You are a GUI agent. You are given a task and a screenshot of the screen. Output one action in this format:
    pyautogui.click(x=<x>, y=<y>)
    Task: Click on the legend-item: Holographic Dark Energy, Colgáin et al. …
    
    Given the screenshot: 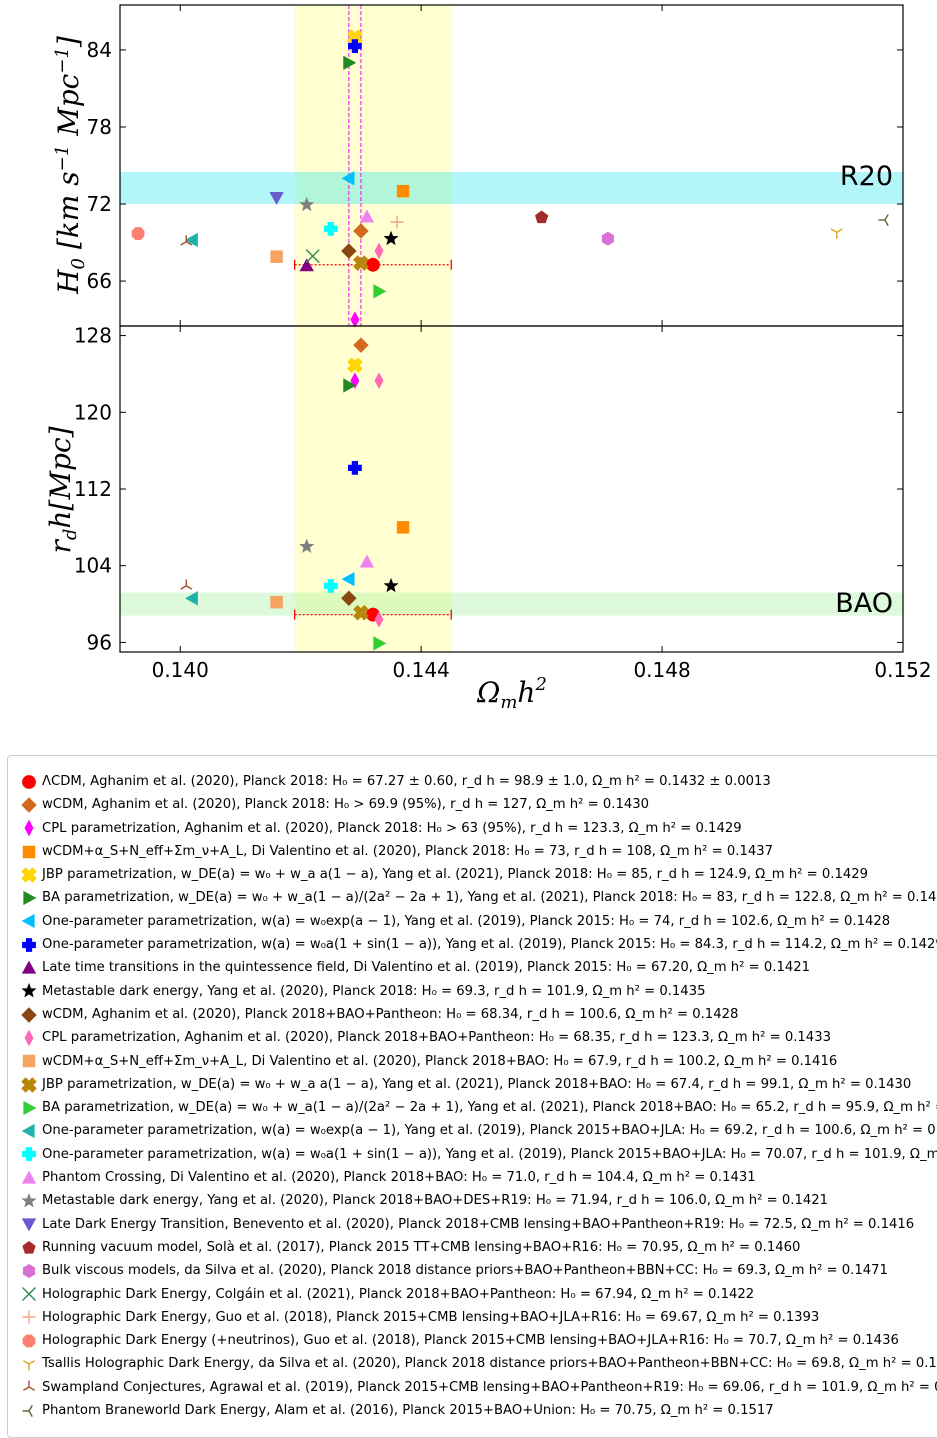 What is the action you would take?
    pyautogui.click(x=478, y=1294)
    